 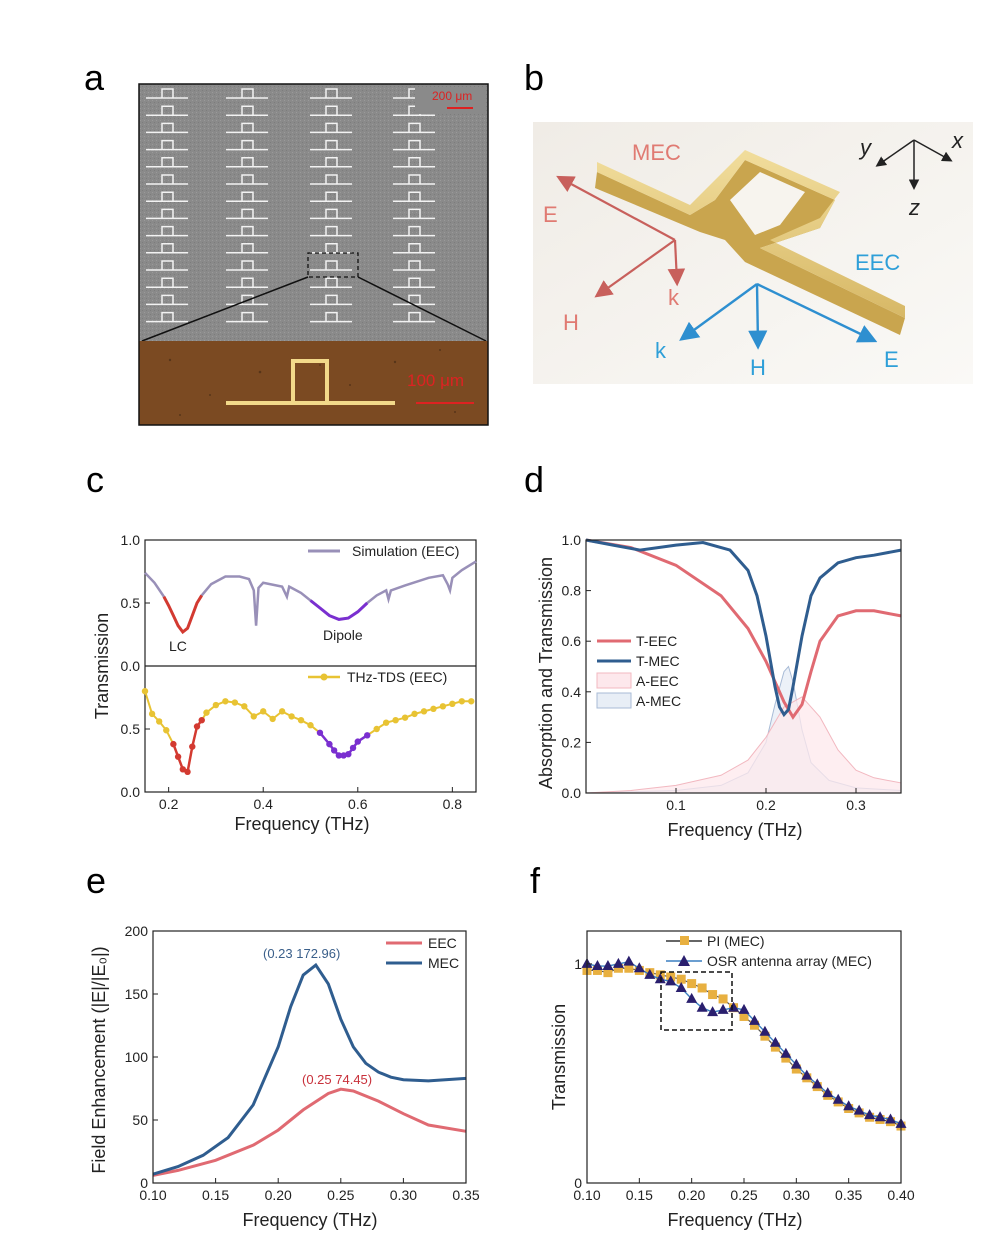 I want to click on f-ytick-label: 1, so click(x=578, y=964).